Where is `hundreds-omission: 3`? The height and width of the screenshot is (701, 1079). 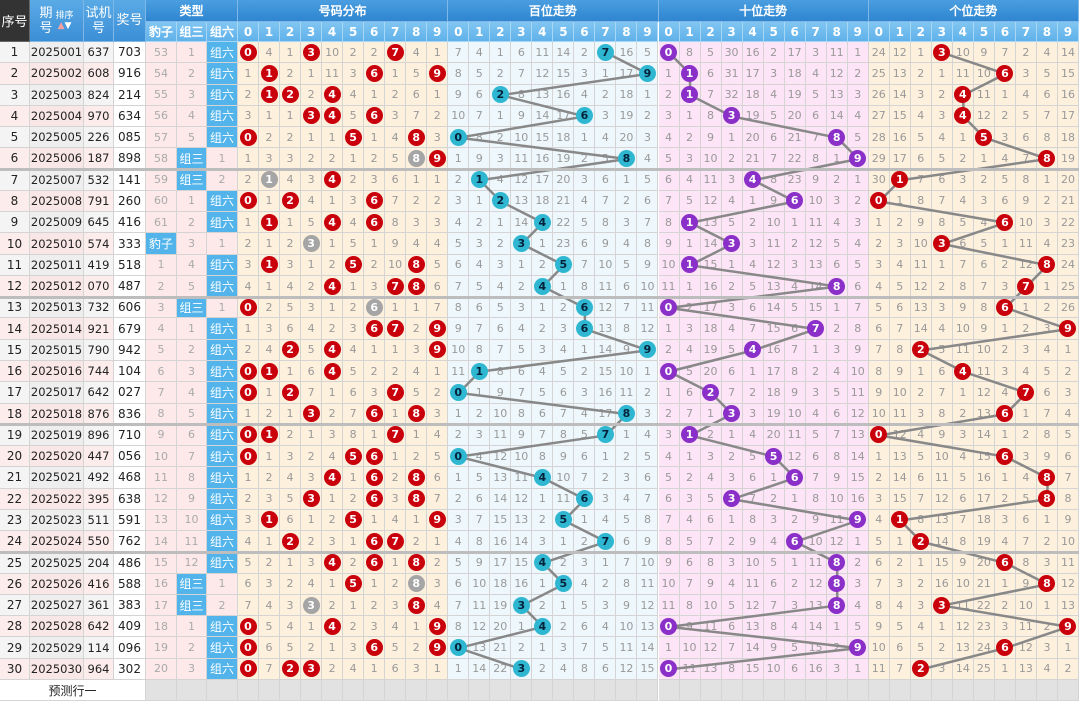 hundreds-omission: 3 is located at coordinates (648, 414).